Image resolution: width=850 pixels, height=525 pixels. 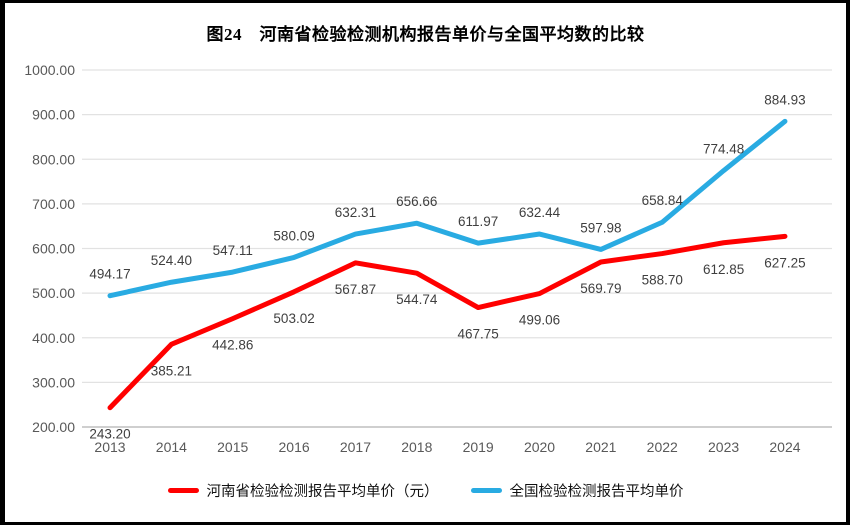 I want to click on x-tick-label: 2019, so click(x=478, y=447).